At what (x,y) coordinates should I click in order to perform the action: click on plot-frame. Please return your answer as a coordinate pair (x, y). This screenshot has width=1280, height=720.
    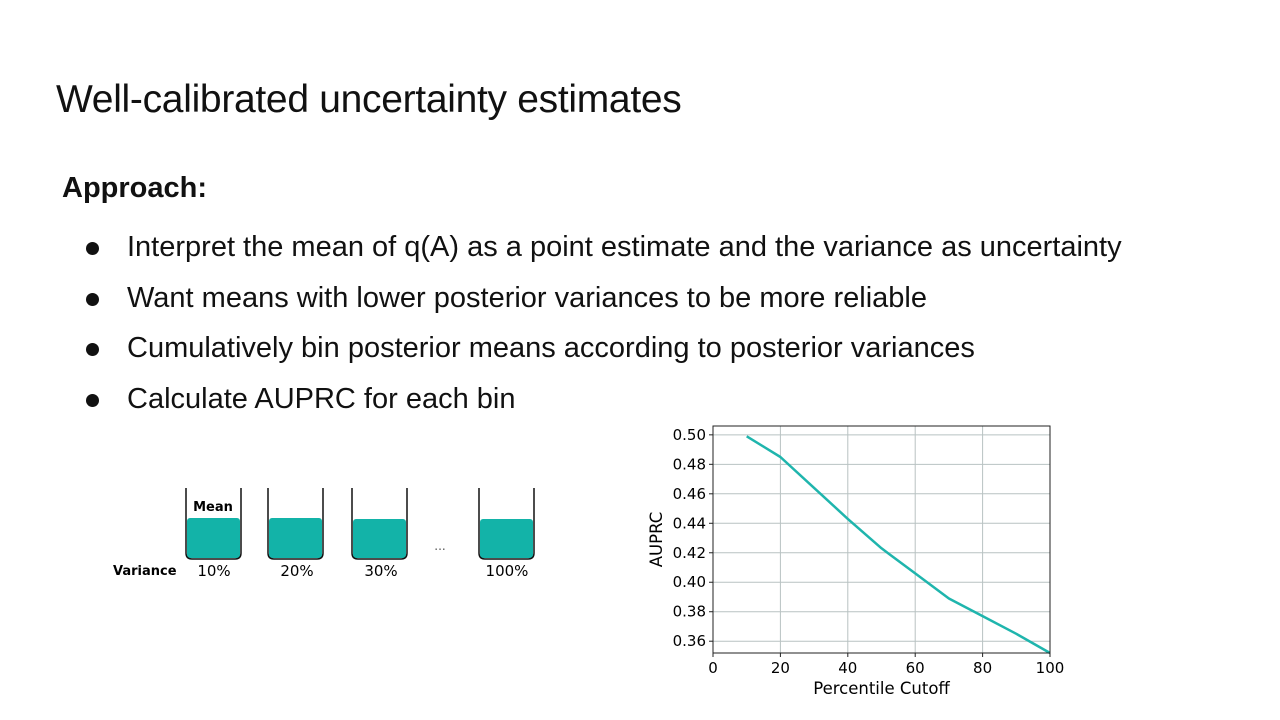
    Looking at the image, I should click on (881, 539).